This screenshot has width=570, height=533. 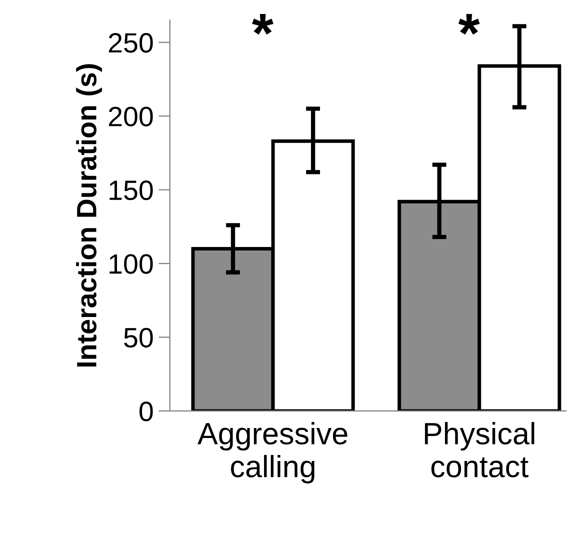 I want to click on y-tick-label: 100, so click(x=131, y=264).